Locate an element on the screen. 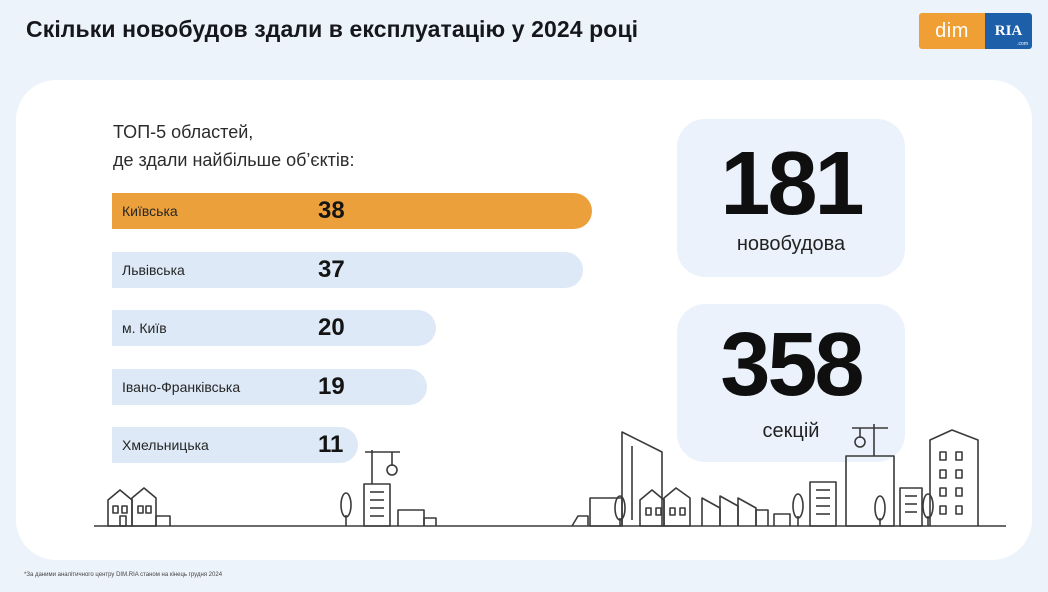 The width and height of the screenshot is (1048, 592). logo-ria: RIA .com is located at coordinates (1008, 31).